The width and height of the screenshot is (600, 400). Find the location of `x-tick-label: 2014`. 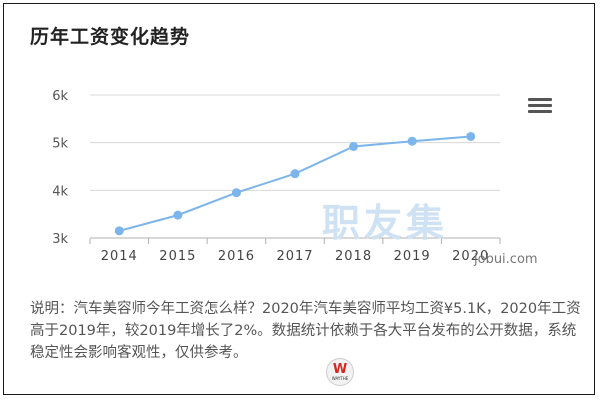

x-tick-label: 2014 is located at coordinates (119, 256).